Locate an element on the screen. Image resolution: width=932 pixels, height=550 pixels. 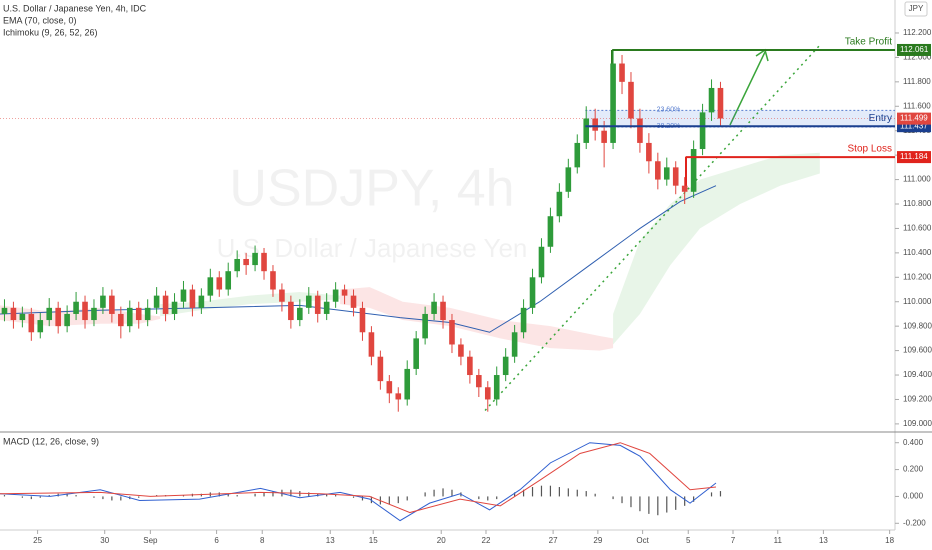
watermark-group: USDJPY, 4h U.S. Dollar / Japanese Yen is located at coordinates (372, 211).